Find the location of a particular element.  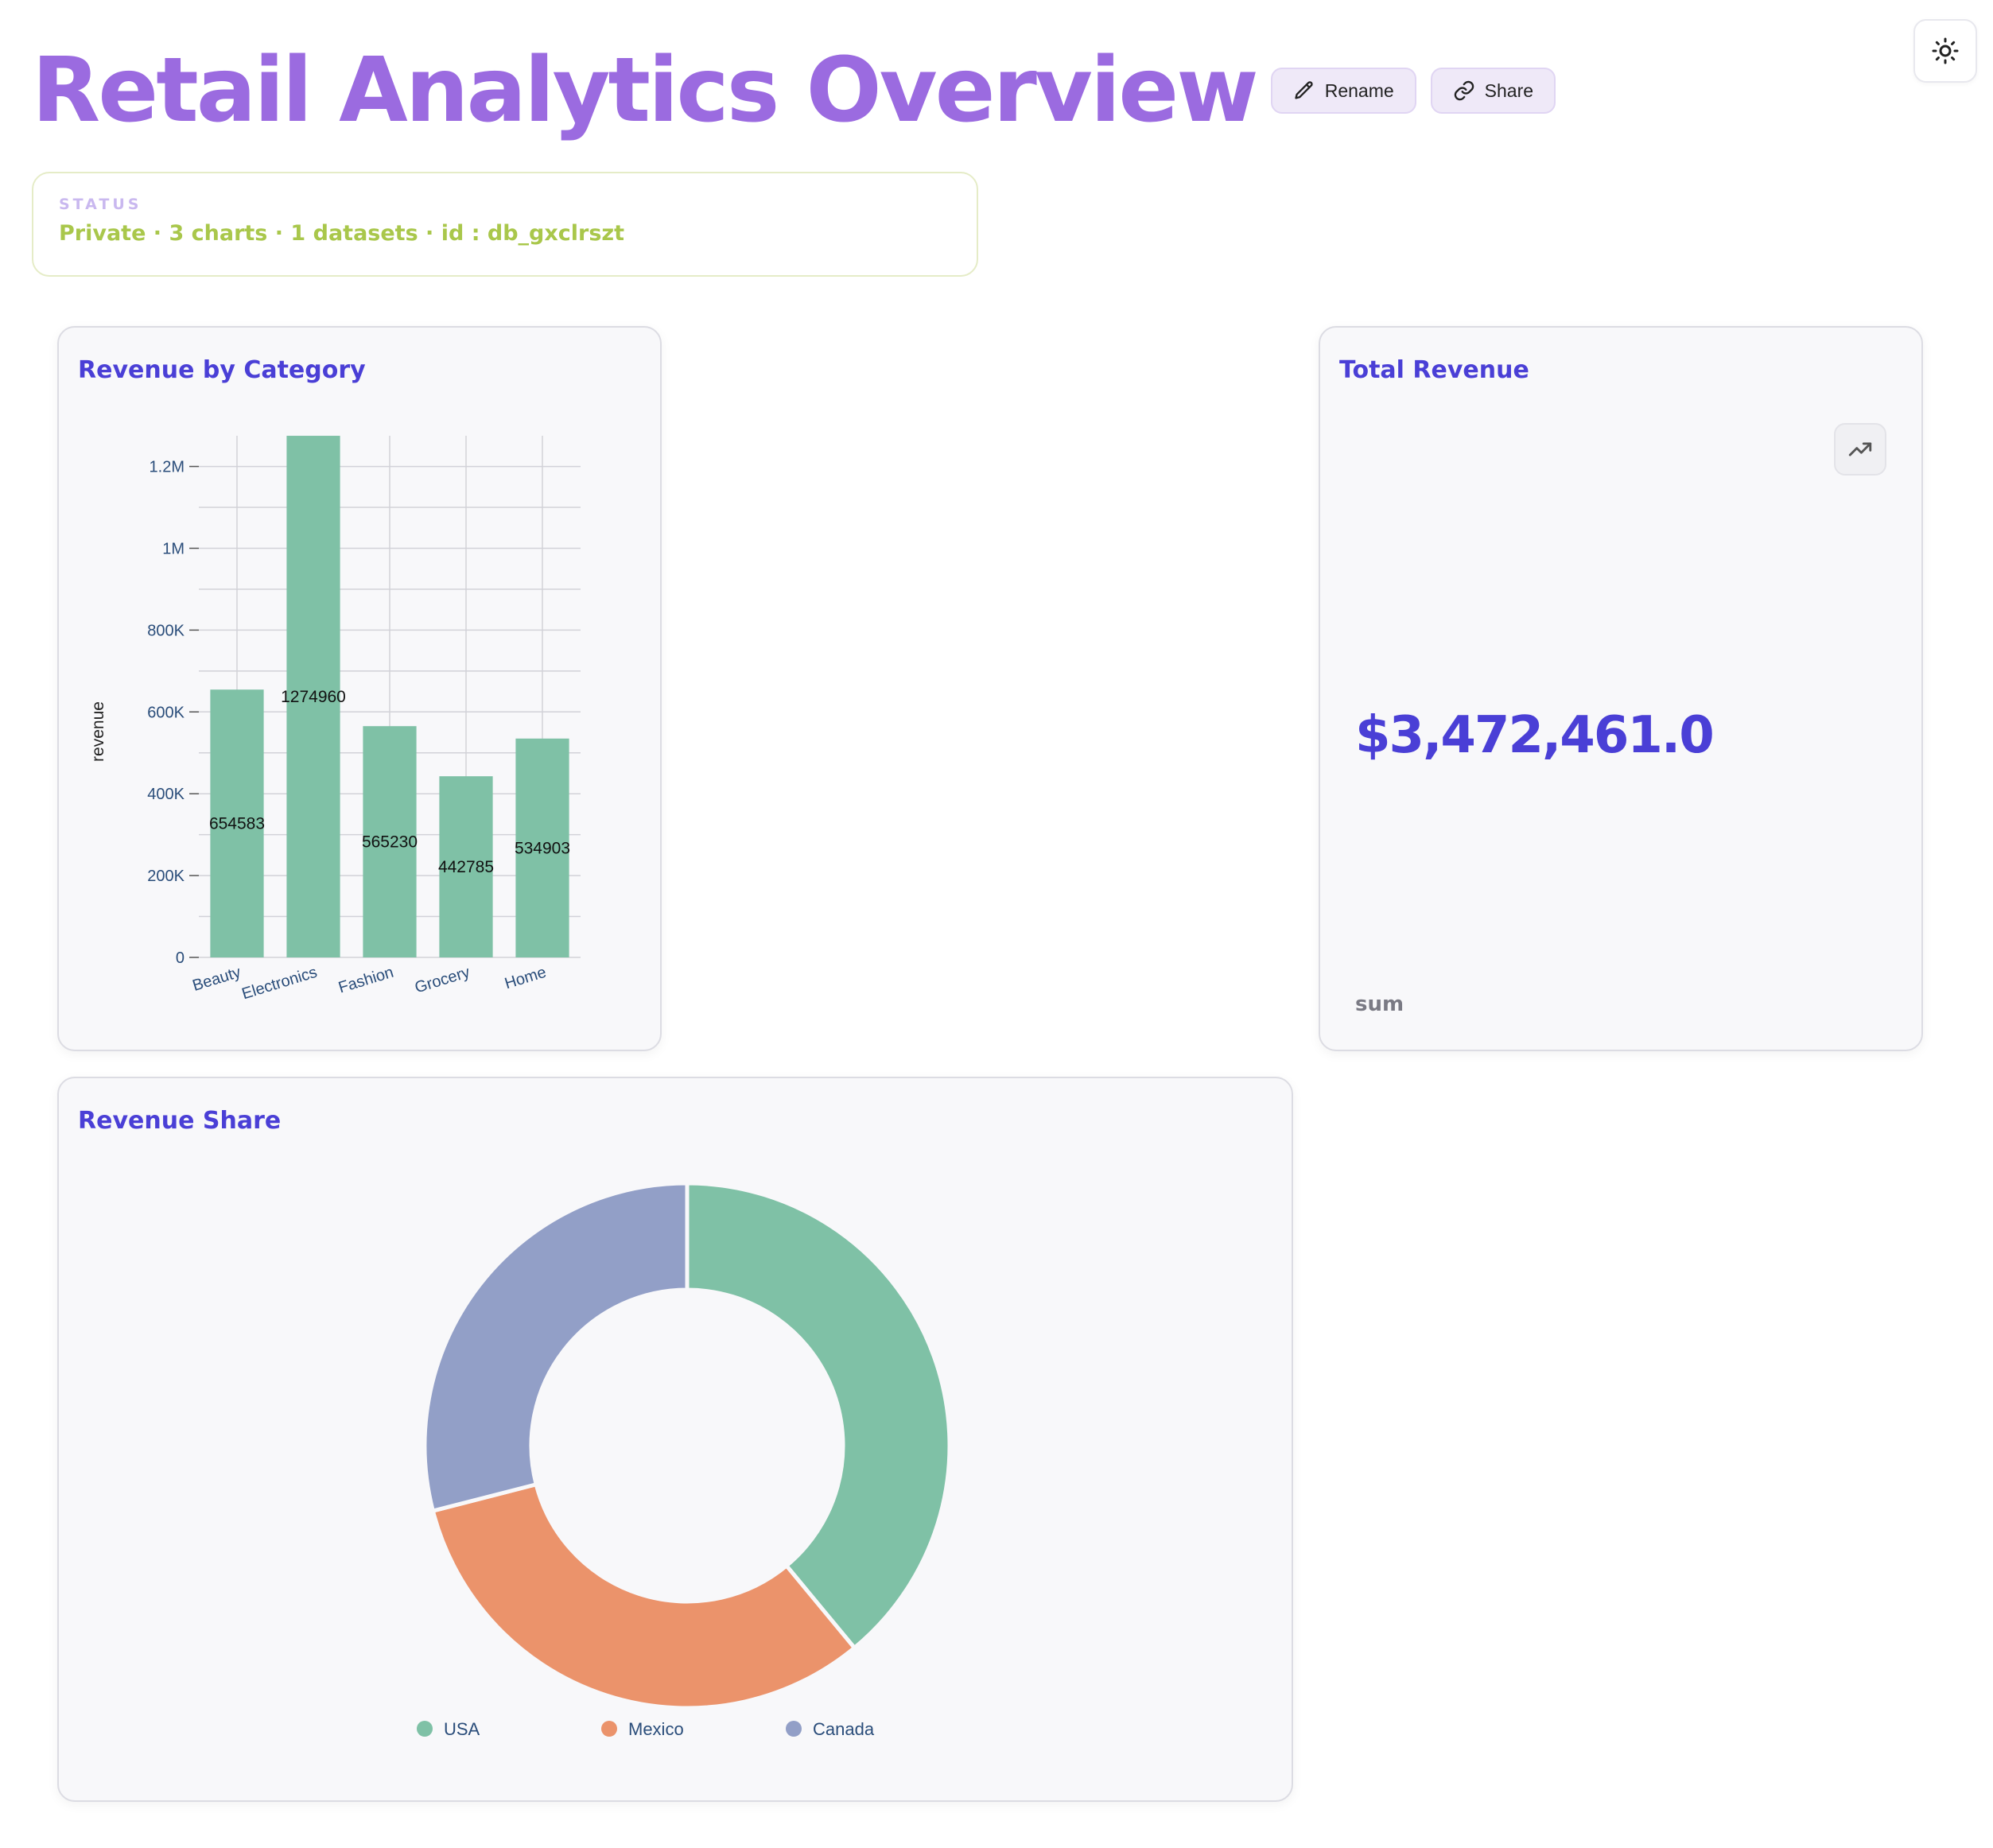

total-revenue-card: Total Revenue $3,472,461.0 sum is located at coordinates (1621, 688).